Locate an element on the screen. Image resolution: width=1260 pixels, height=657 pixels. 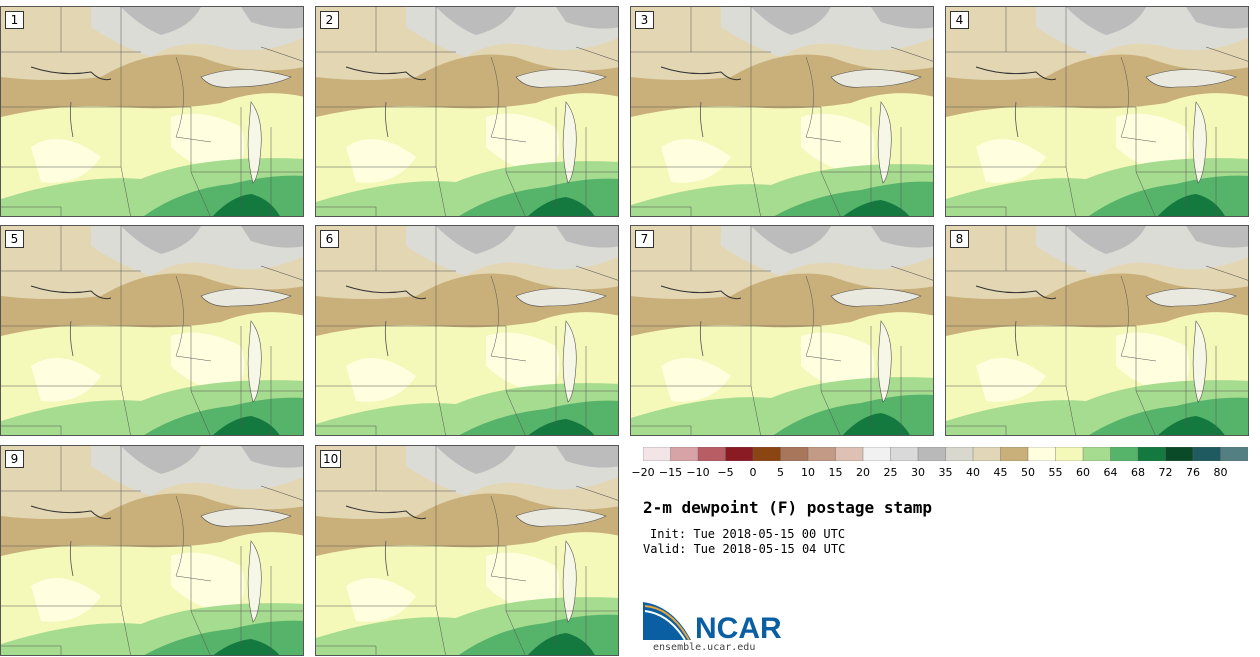
logo-url: ensemble.ucar.edu is located at coordinates (704, 647).